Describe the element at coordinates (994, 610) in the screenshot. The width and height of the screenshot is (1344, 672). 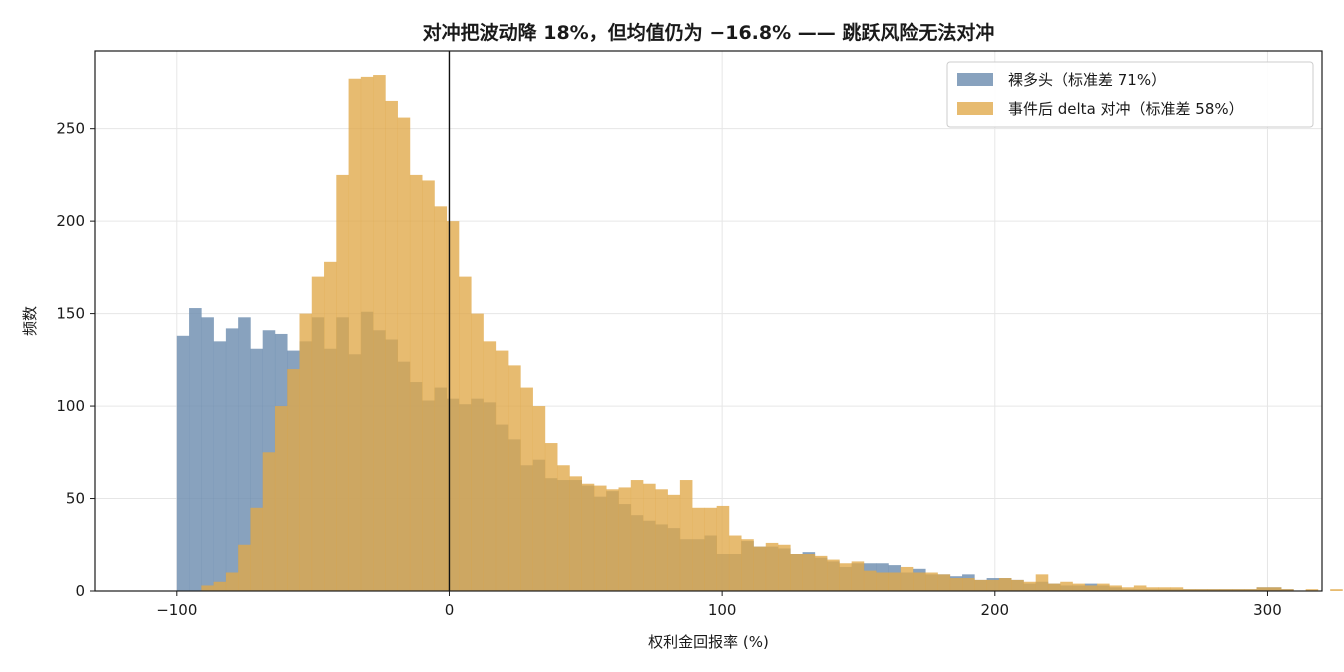
I see `x-tick-label: 200` at that location.